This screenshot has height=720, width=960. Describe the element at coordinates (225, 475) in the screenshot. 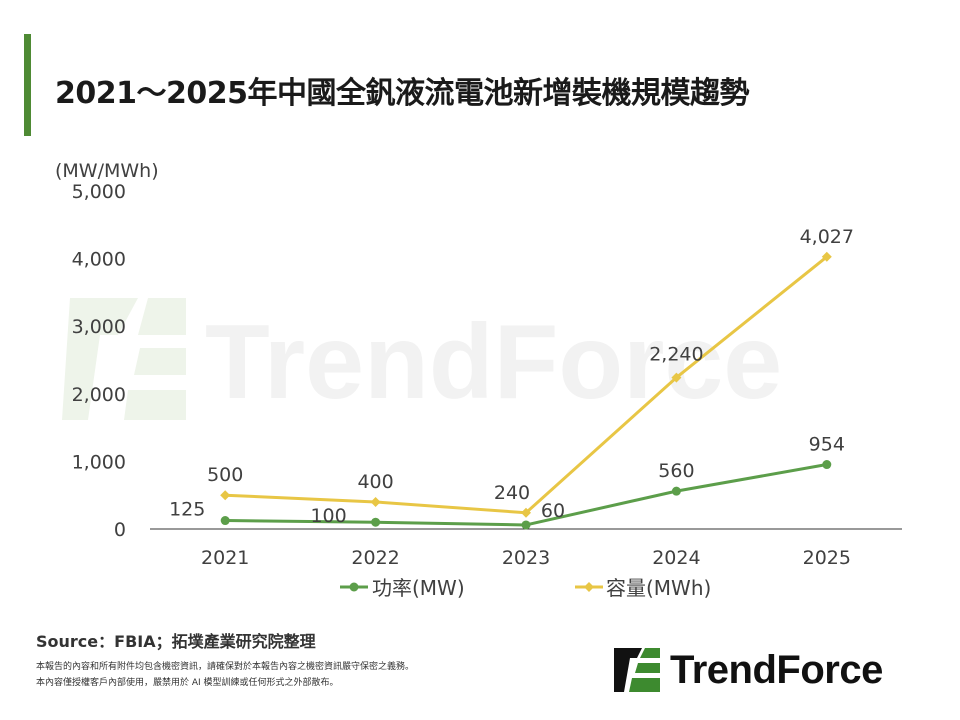

I see `capacity-data-label: 500` at that location.